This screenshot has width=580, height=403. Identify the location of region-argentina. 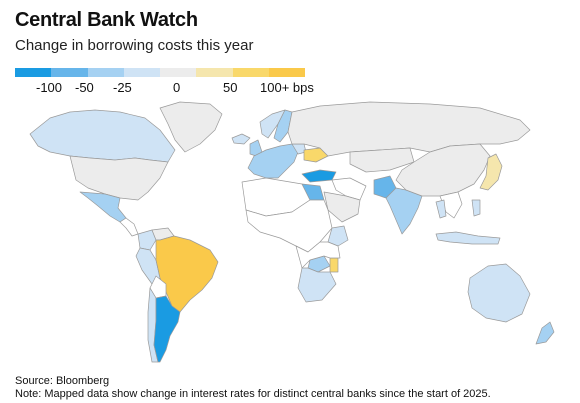
(167, 329).